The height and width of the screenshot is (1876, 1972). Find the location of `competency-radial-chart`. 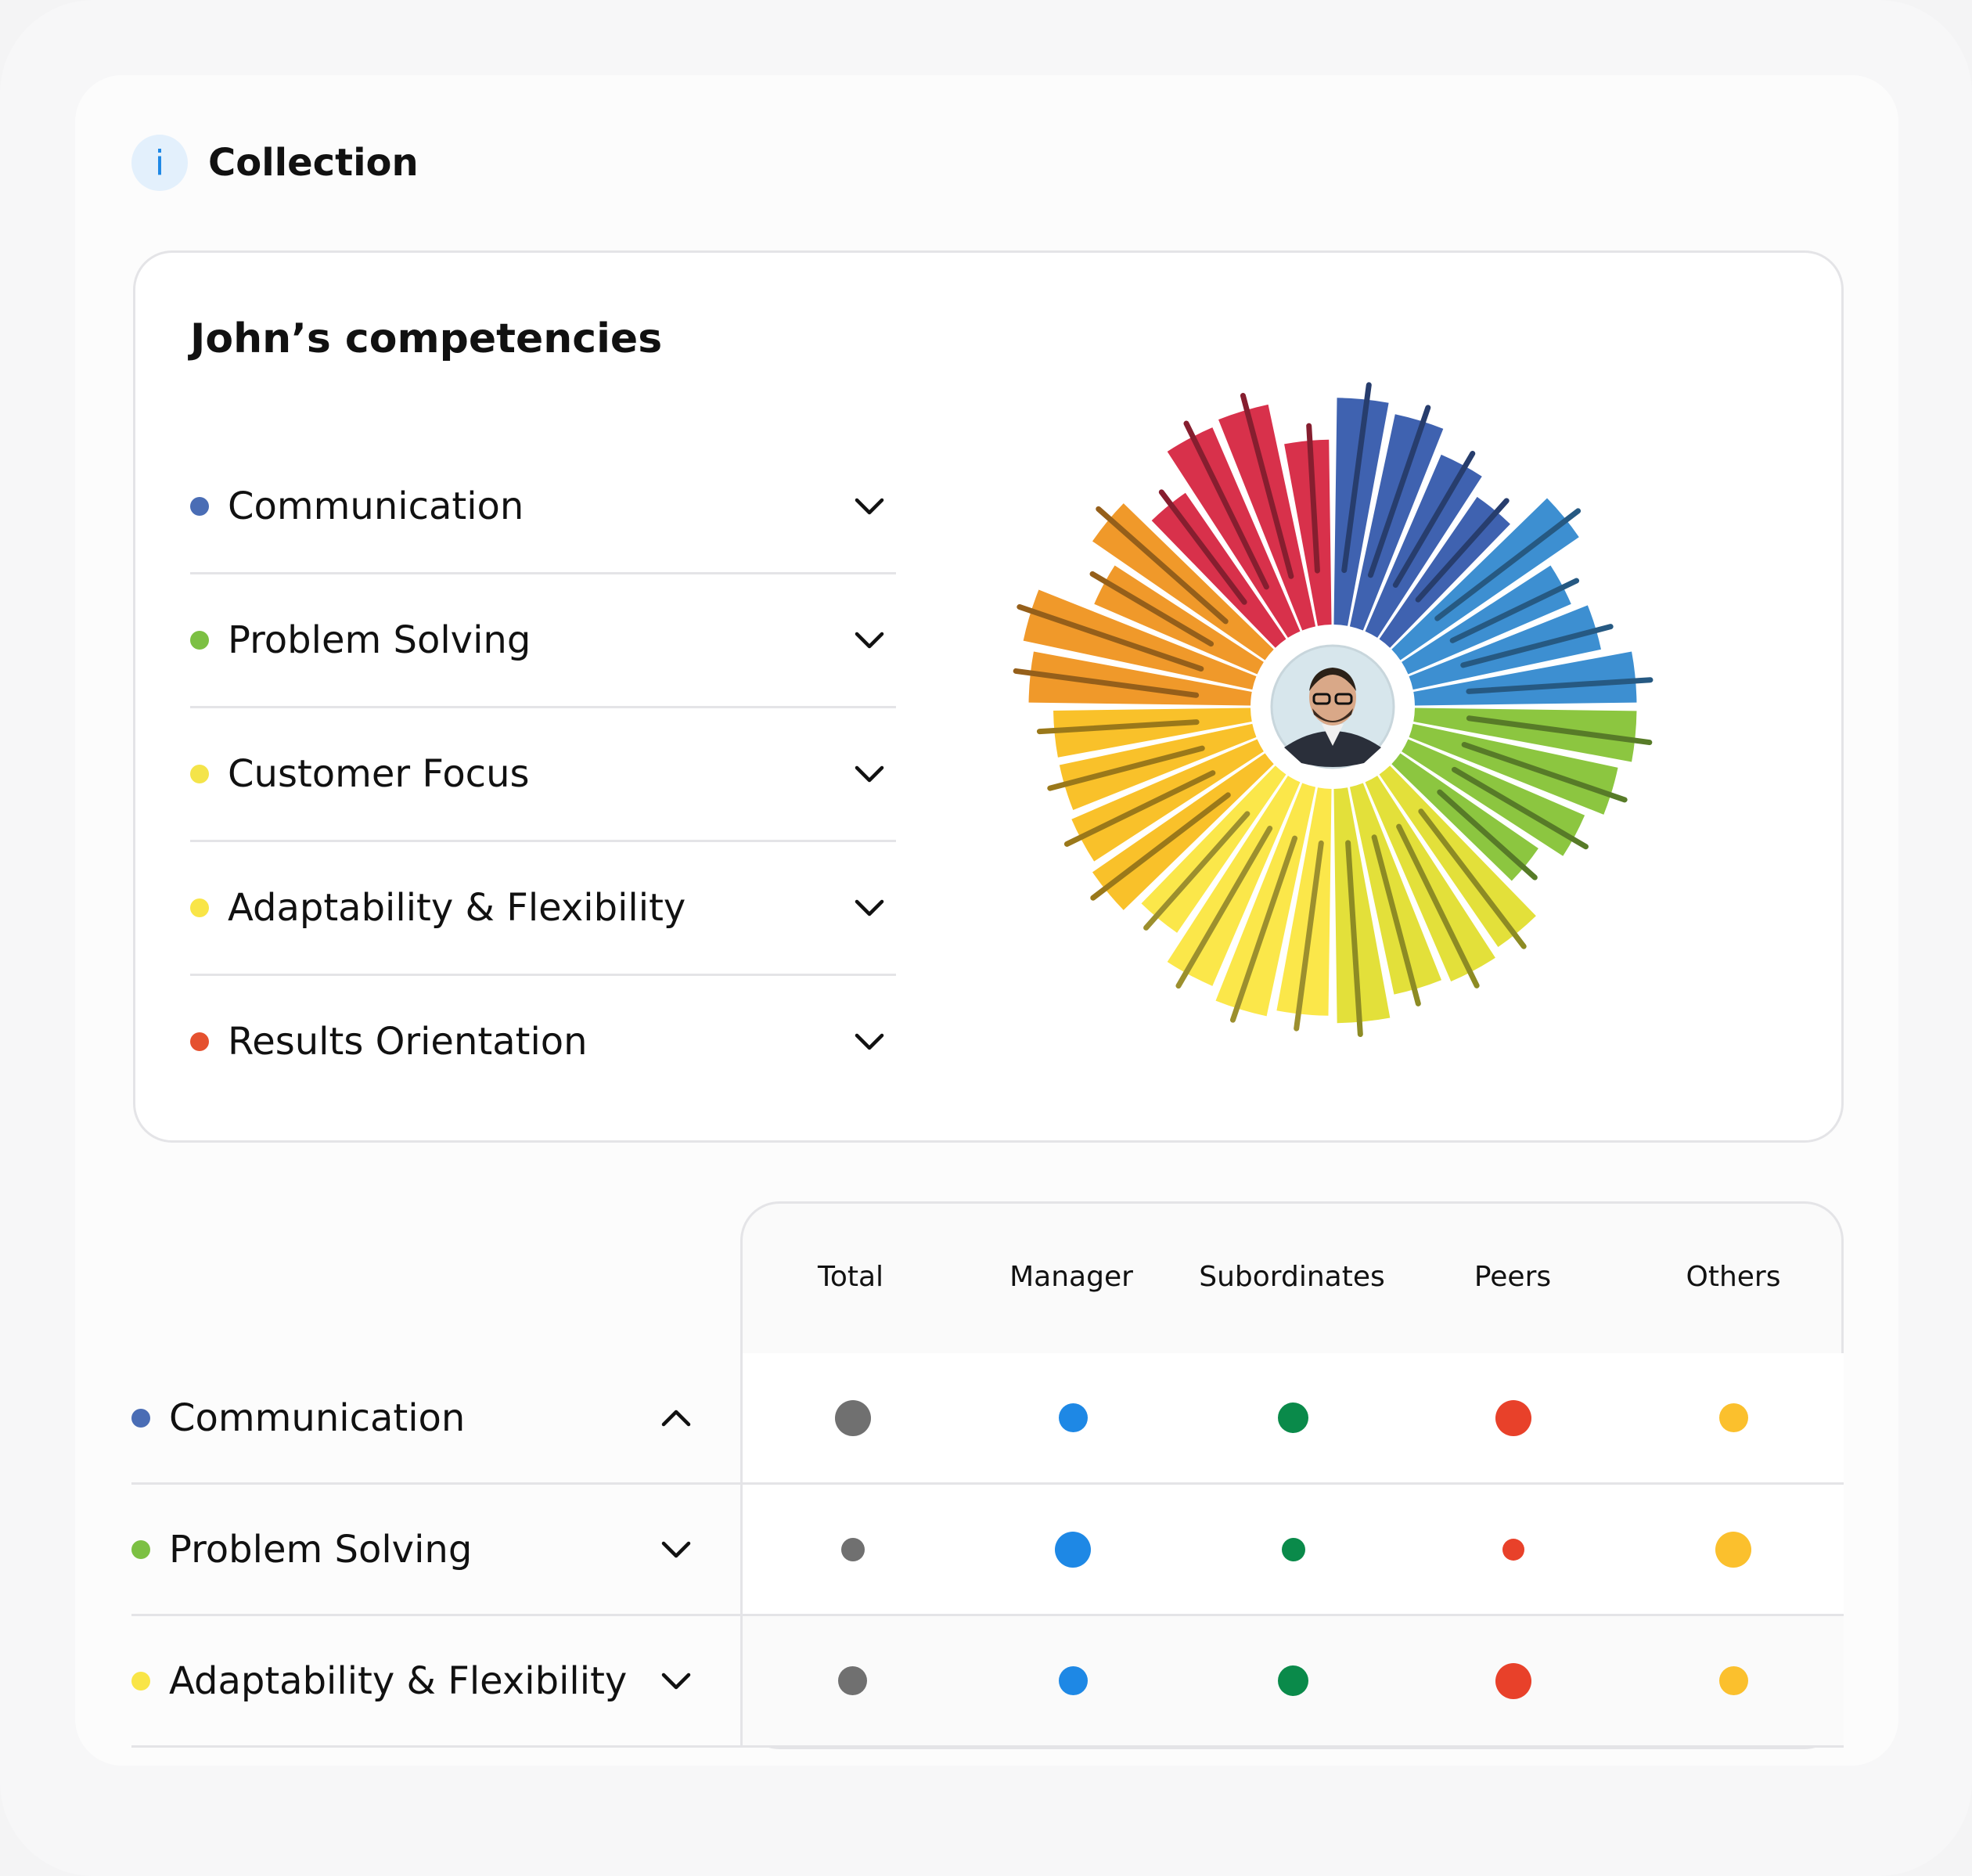

competency-radial-chart is located at coordinates (1332, 706).